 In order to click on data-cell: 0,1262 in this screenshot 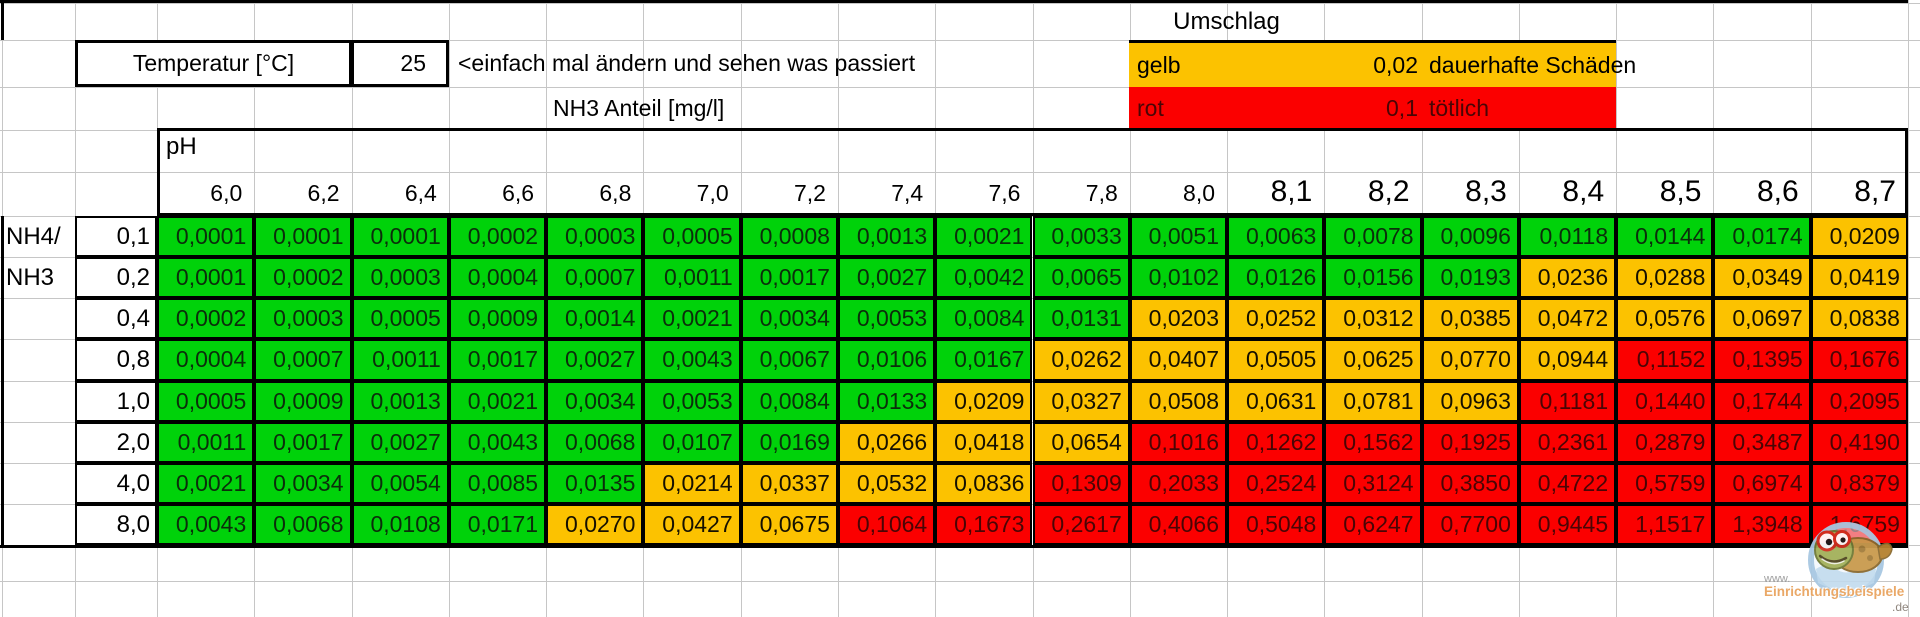, I will do `click(1276, 442)`.